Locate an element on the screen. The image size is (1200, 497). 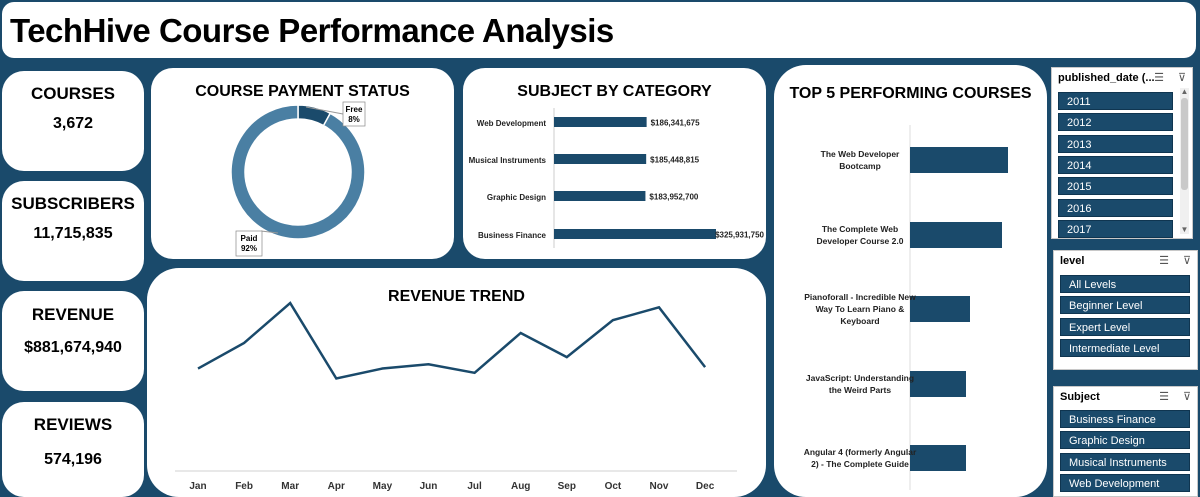
top5-course-label: The Complete Web is located at coordinates (860, 229).